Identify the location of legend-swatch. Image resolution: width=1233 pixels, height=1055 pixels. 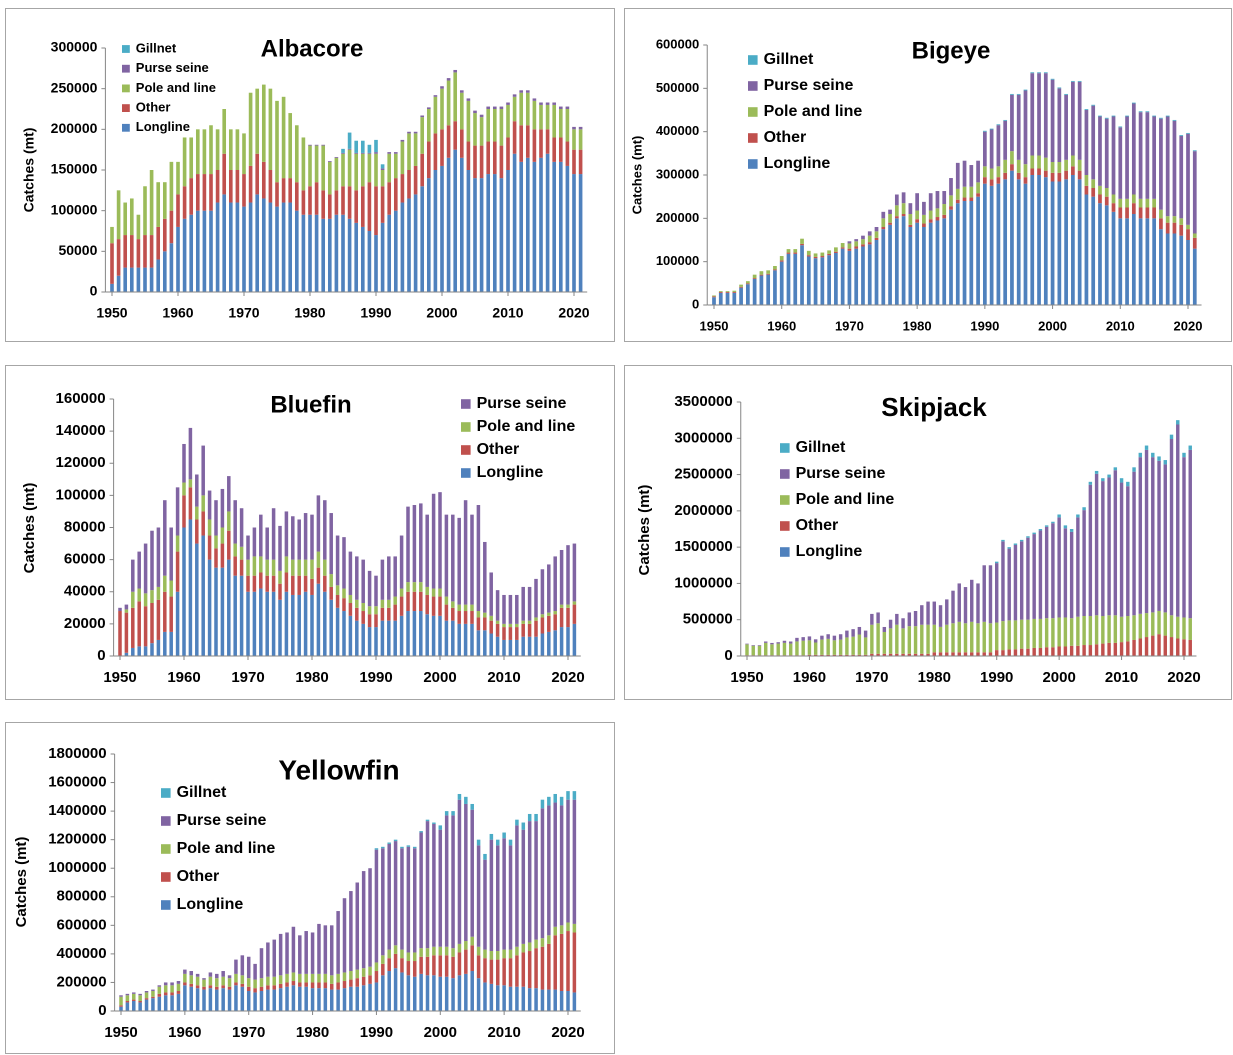
(166, 905).